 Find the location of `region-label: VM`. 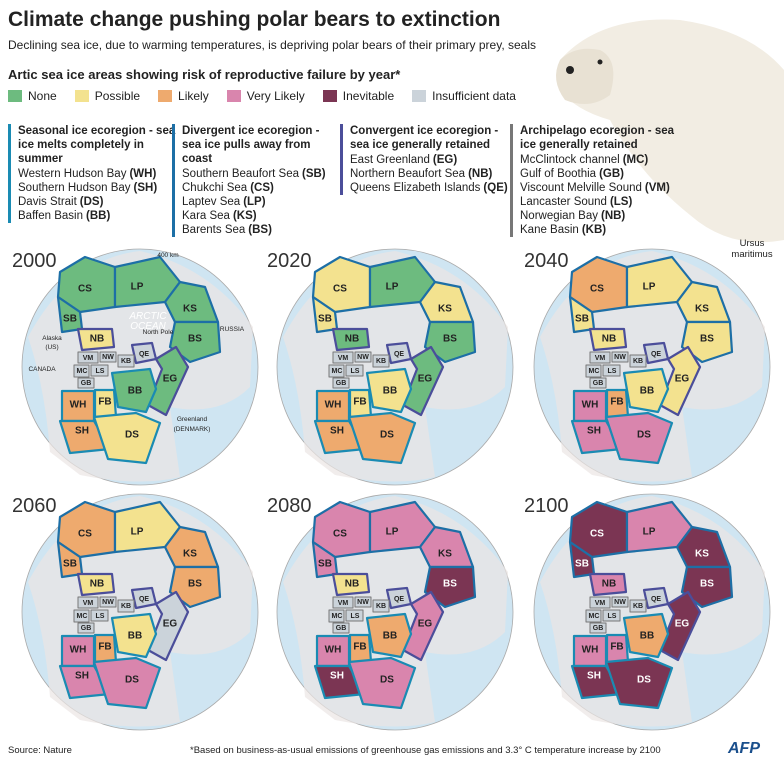

region-label: VM is located at coordinates (600, 358).